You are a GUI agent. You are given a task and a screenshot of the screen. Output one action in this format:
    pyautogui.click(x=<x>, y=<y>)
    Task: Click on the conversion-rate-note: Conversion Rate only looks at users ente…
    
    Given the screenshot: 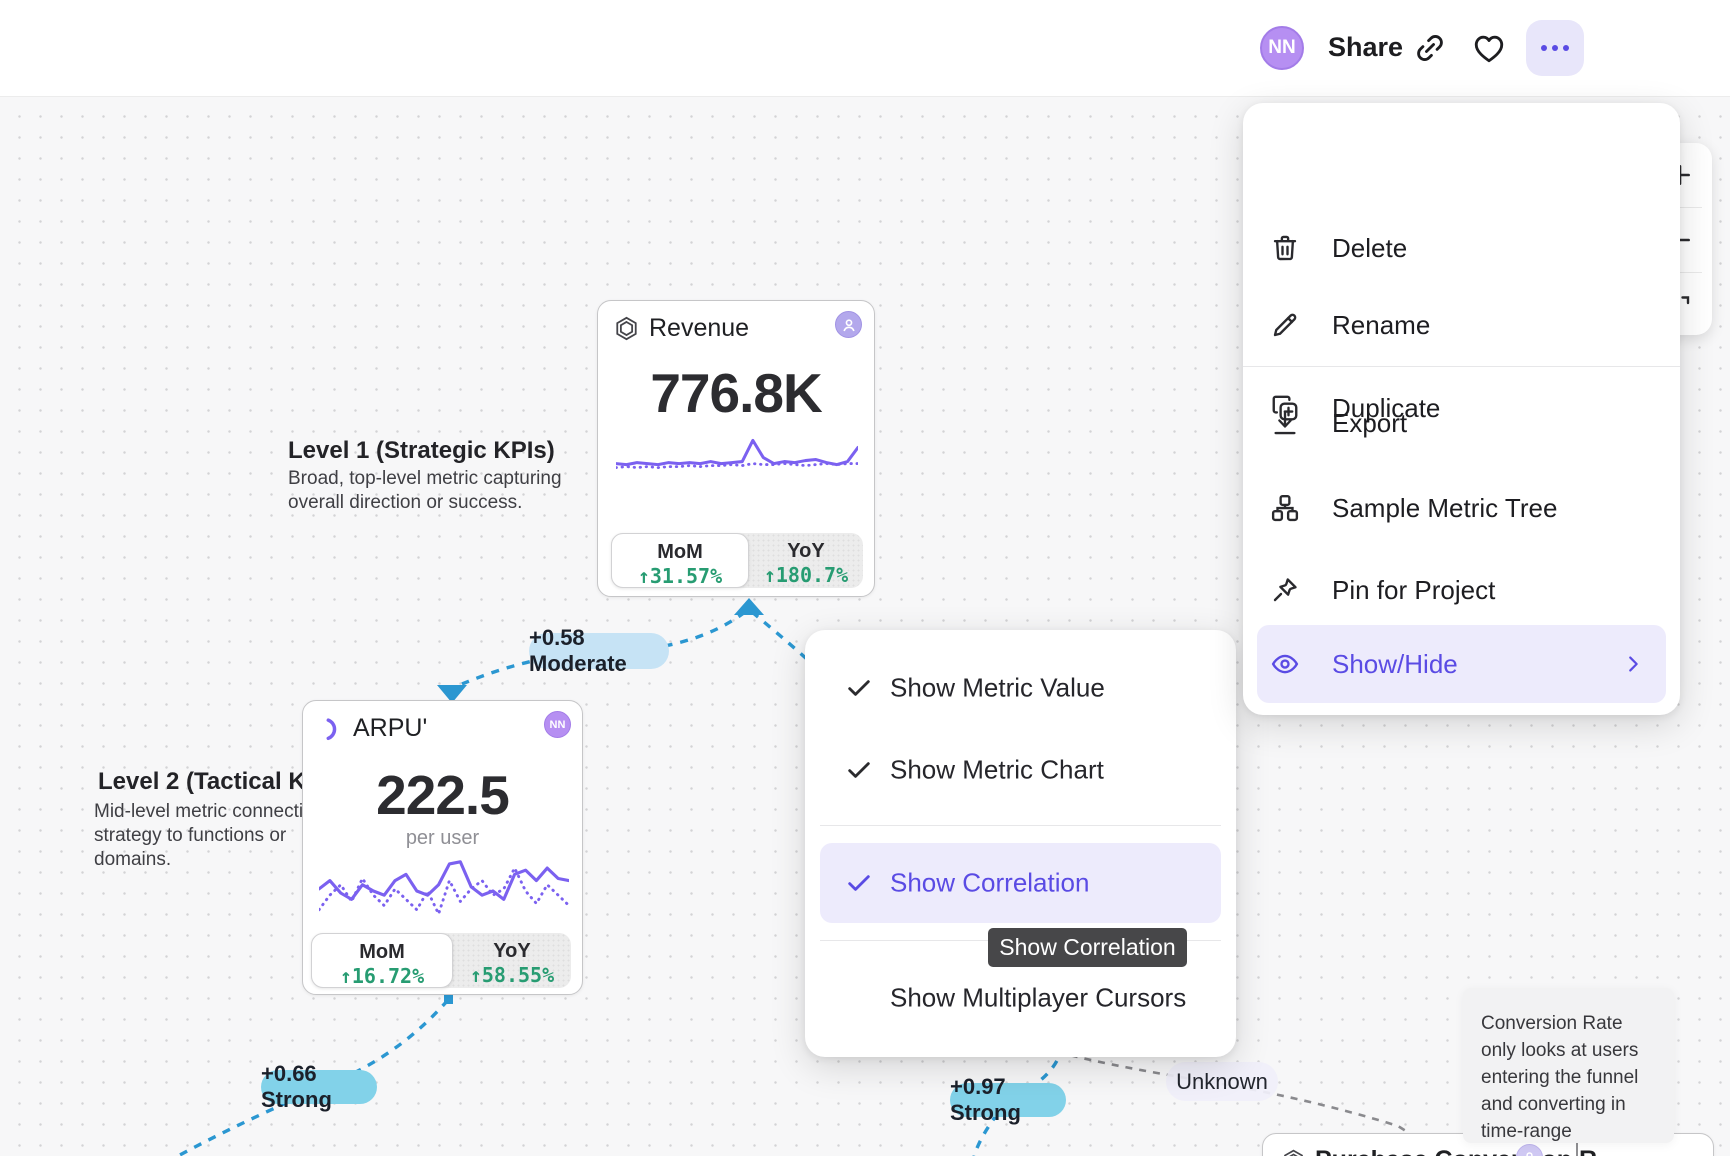 What is the action you would take?
    pyautogui.click(x=1568, y=1065)
    